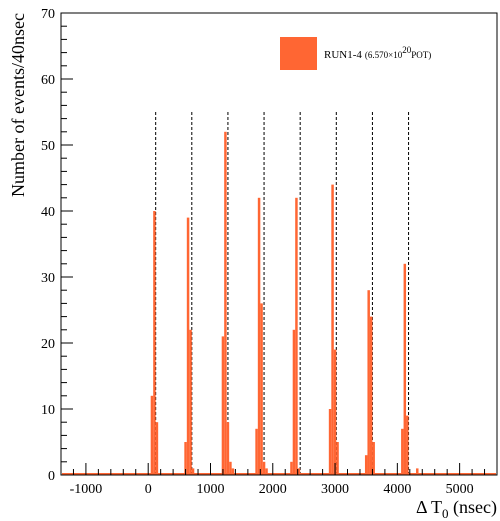  I want to click on legend-pot-suffix: POT), so click(421, 55).